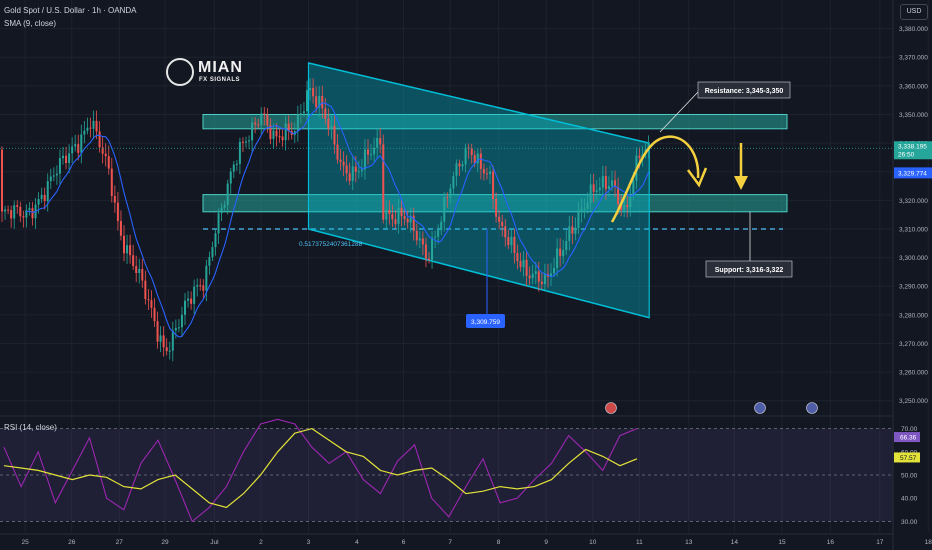  Describe the element at coordinates (914, 12) in the screenshot. I see `currency-button: USD` at that location.